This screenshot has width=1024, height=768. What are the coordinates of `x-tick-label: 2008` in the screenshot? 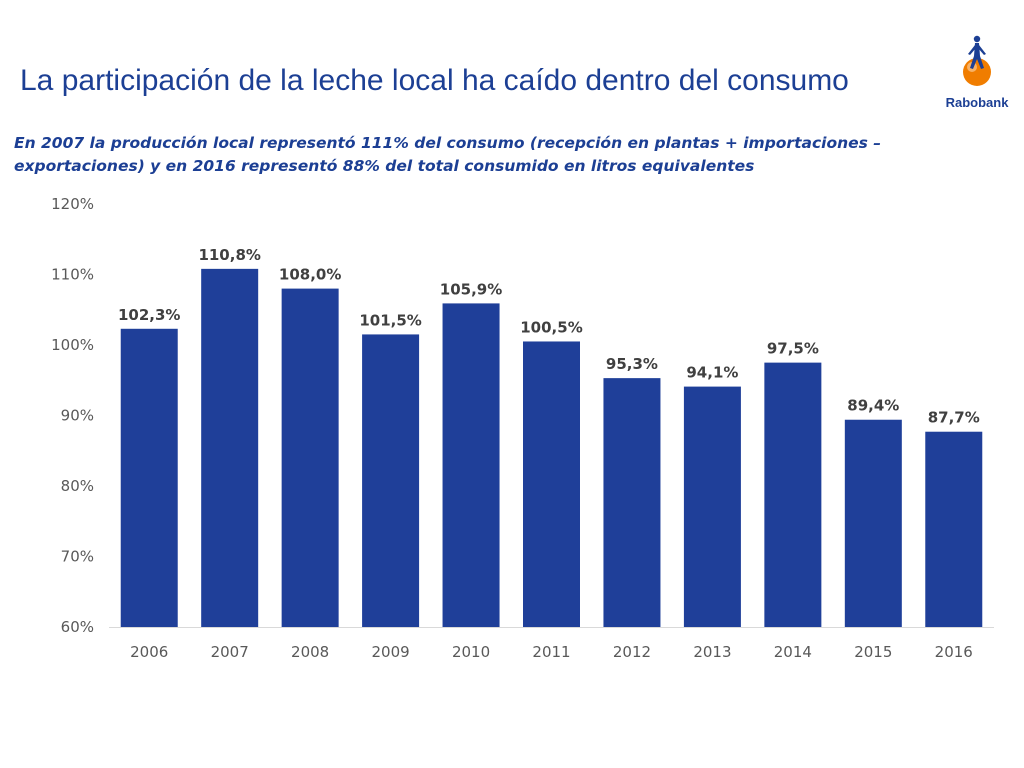 It's located at (310, 652).